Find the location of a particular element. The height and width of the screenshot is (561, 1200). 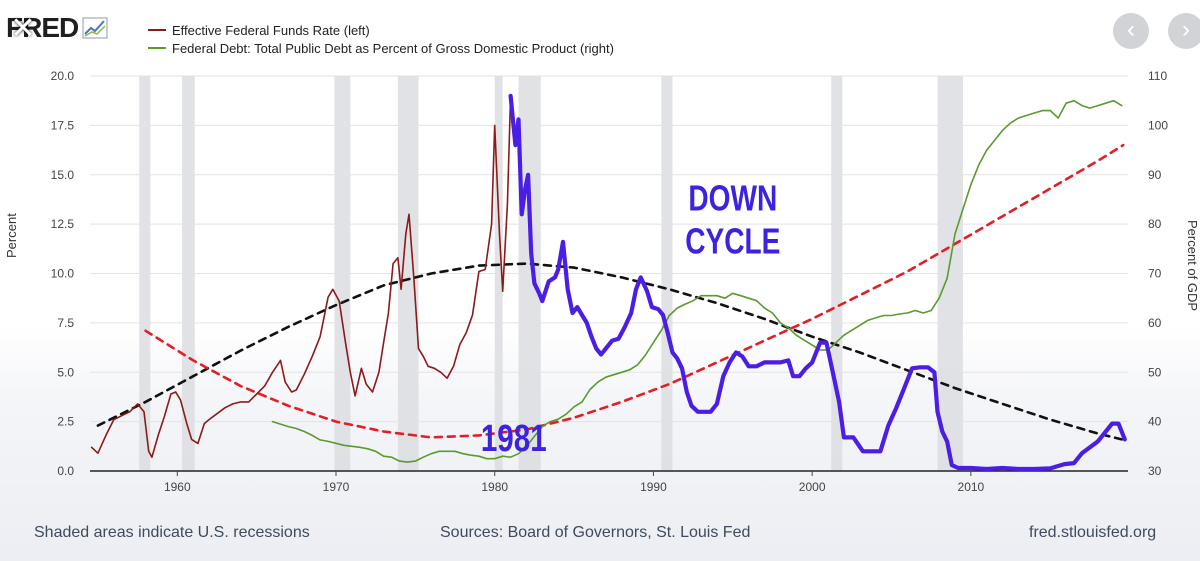

x-tick-label: 1980 is located at coordinates (494, 487).